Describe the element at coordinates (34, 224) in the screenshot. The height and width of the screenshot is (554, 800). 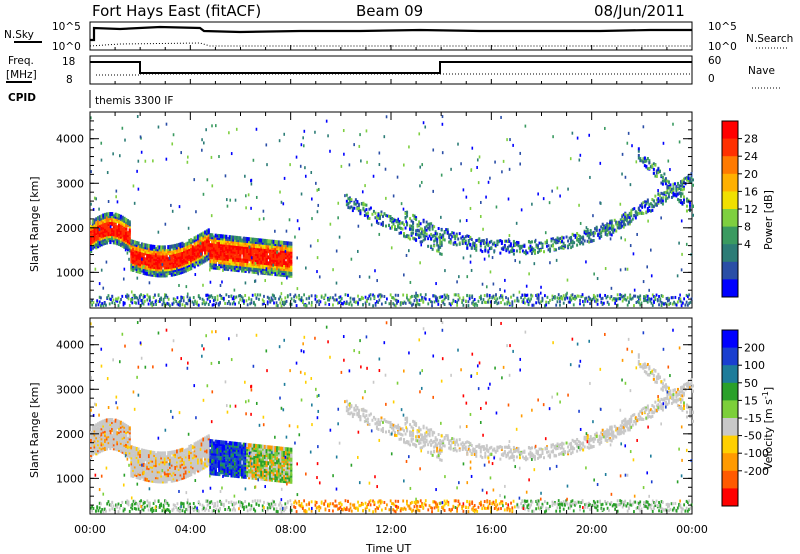
I see `power-ylabel: Slant Range [km]` at that location.